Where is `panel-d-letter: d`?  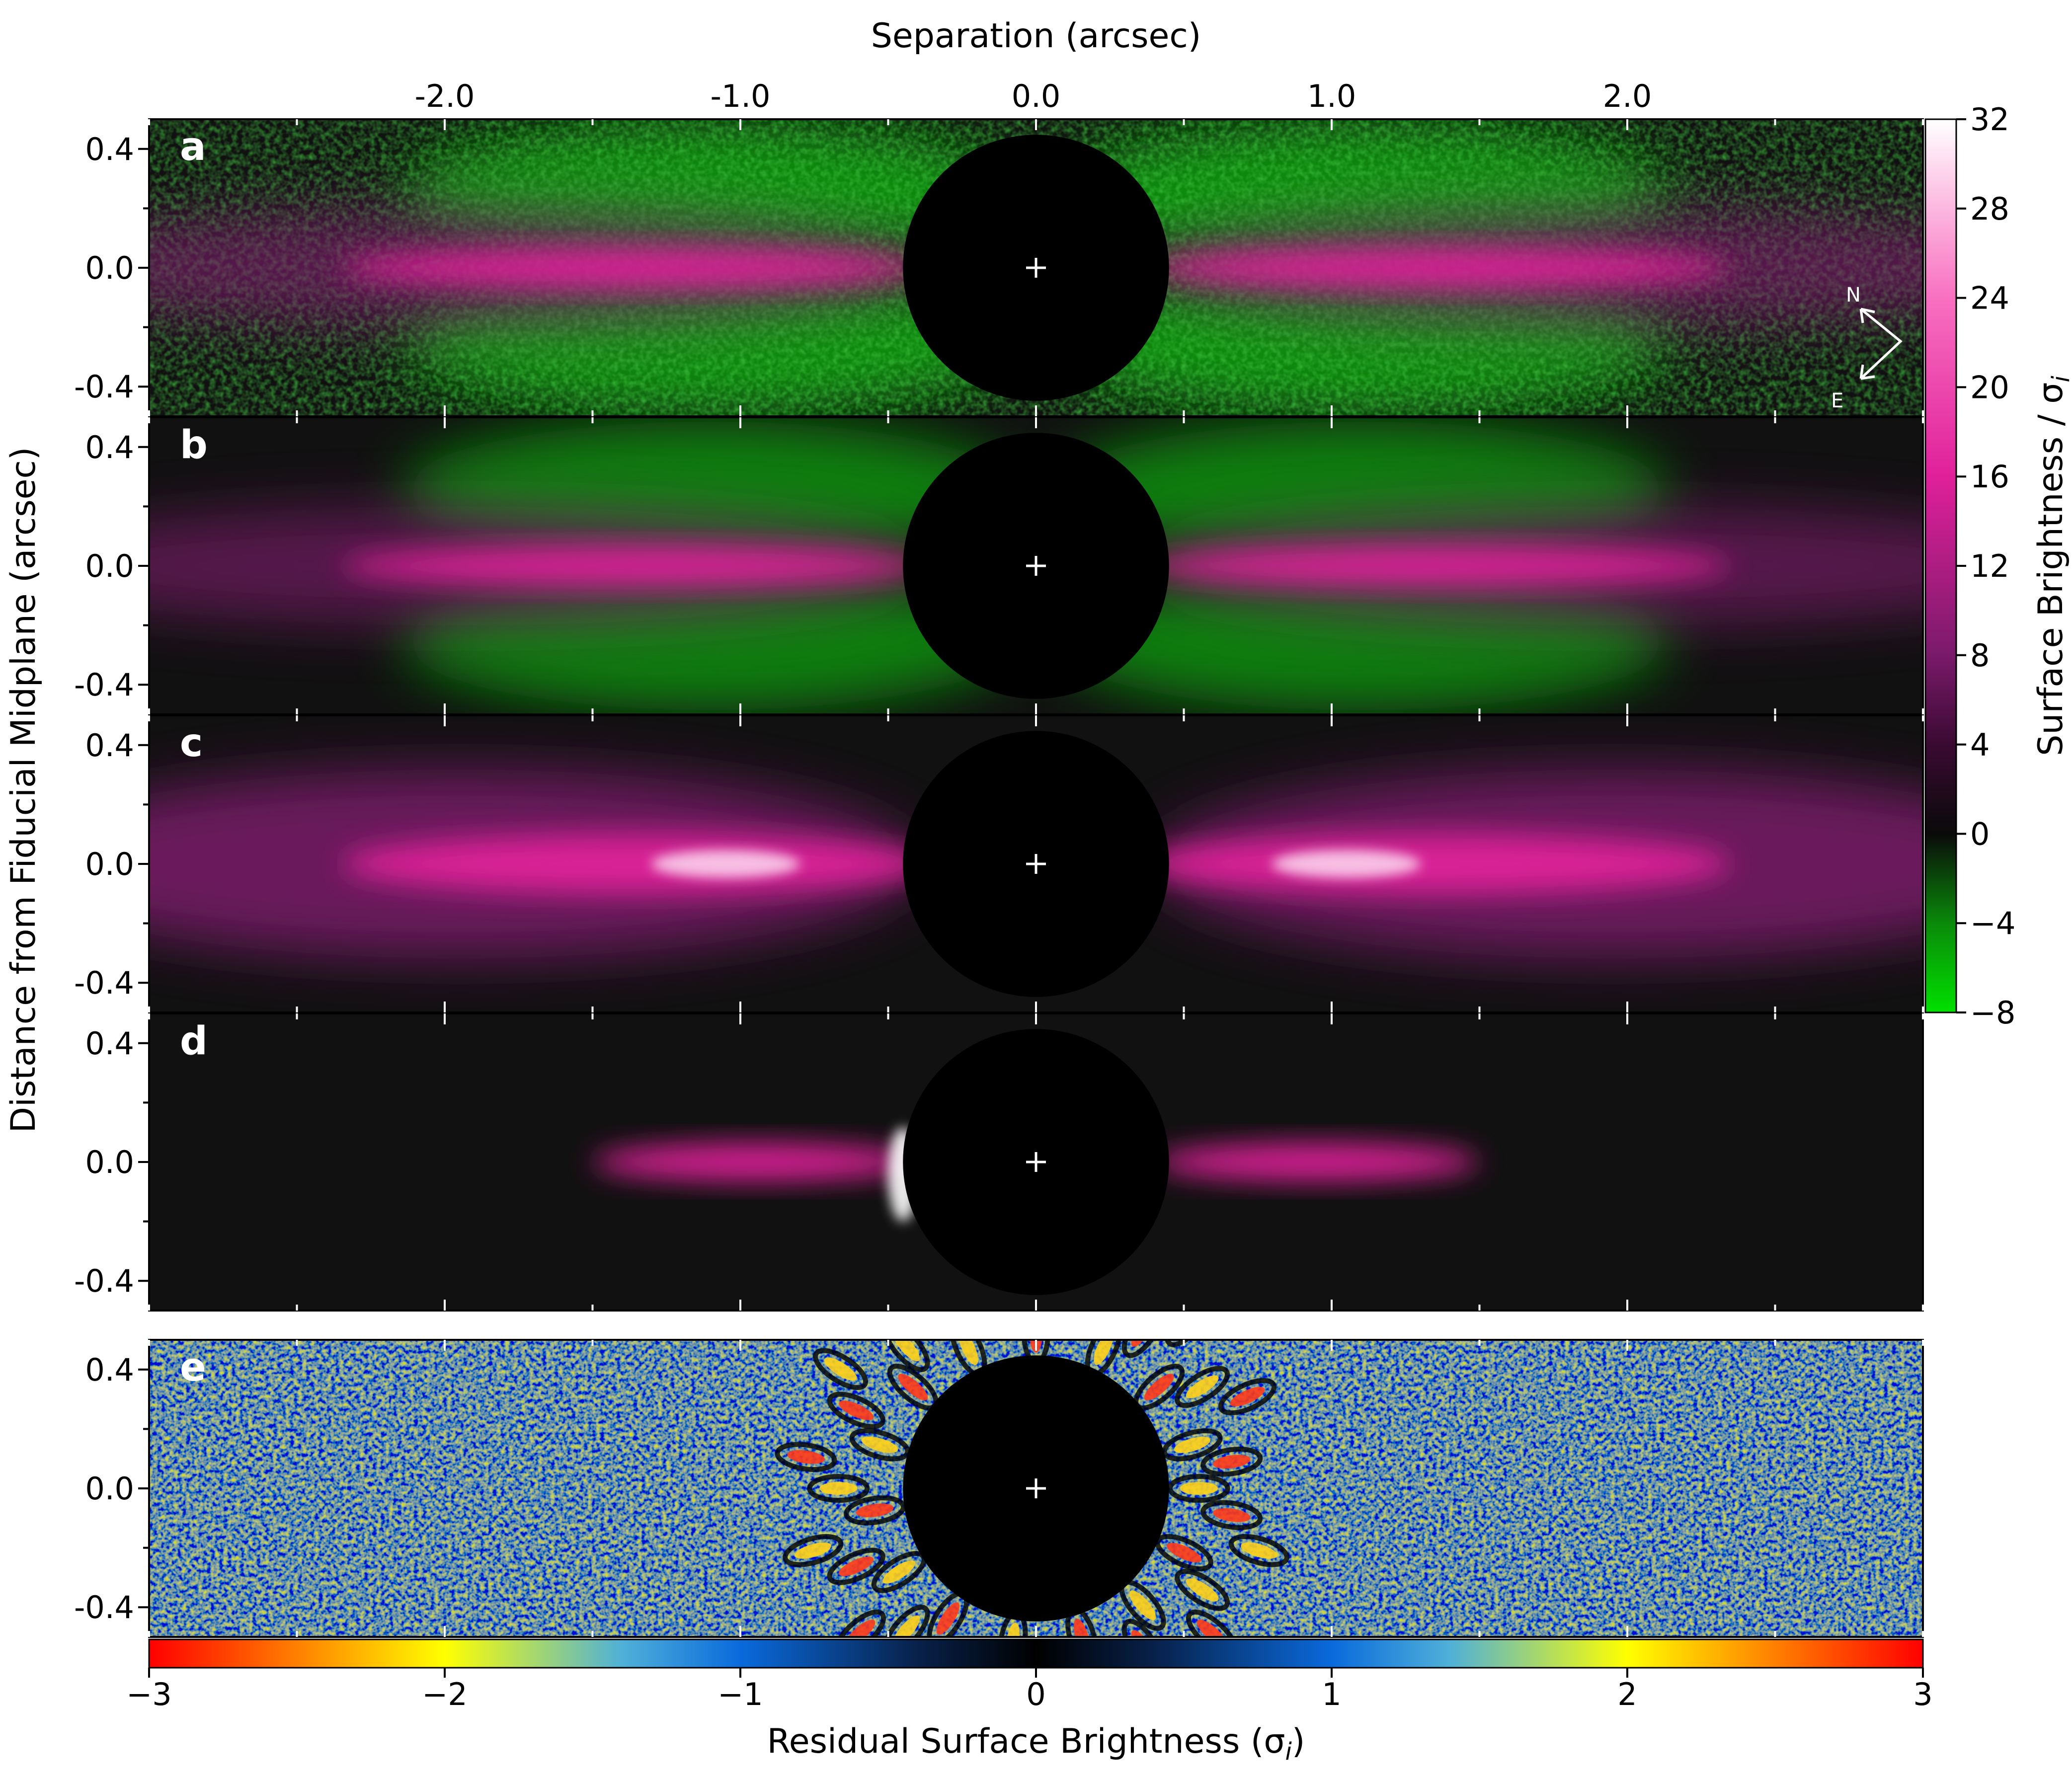
panel-d-letter: d is located at coordinates (194, 1041).